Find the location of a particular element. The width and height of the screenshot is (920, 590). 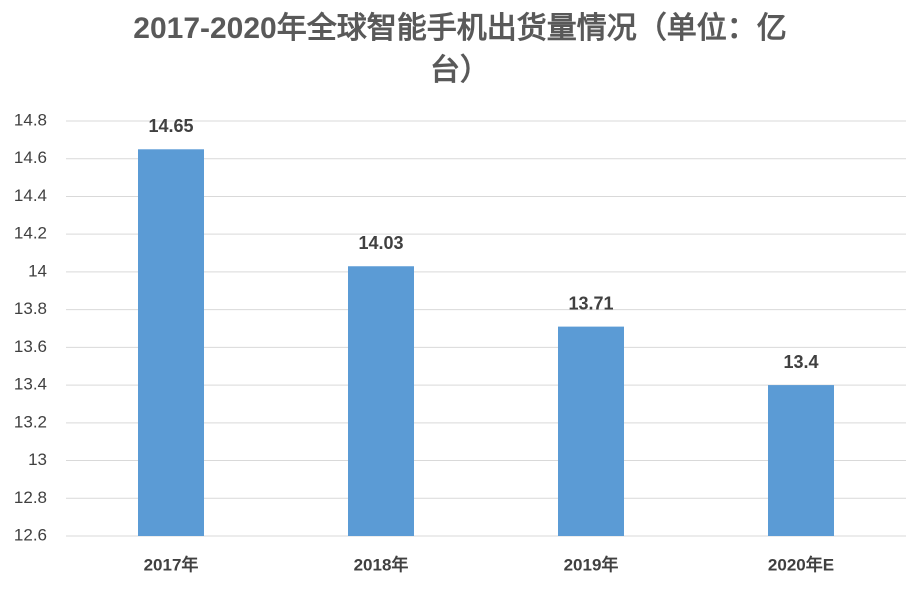

chart-title: 2017-2020年全球智能手机出货量情况（单位：亿台） is located at coordinates (460, 49).